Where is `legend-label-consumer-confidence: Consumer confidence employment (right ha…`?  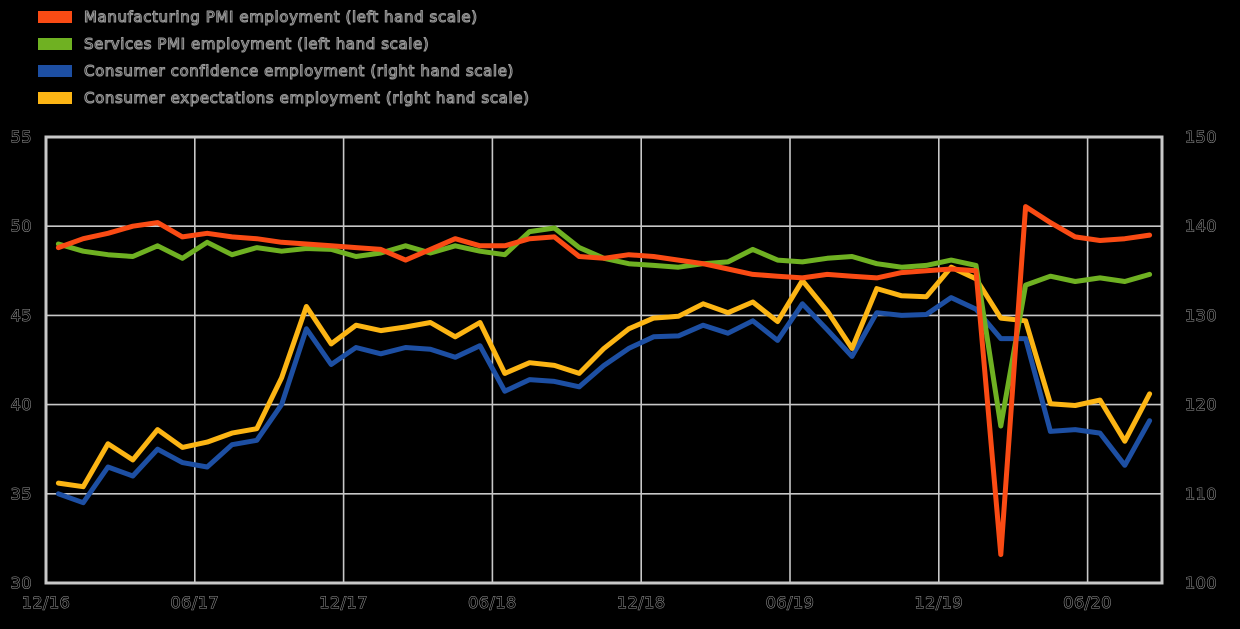
legend-label-consumer-confidence: Consumer confidence employment (right ha… is located at coordinates (299, 70).